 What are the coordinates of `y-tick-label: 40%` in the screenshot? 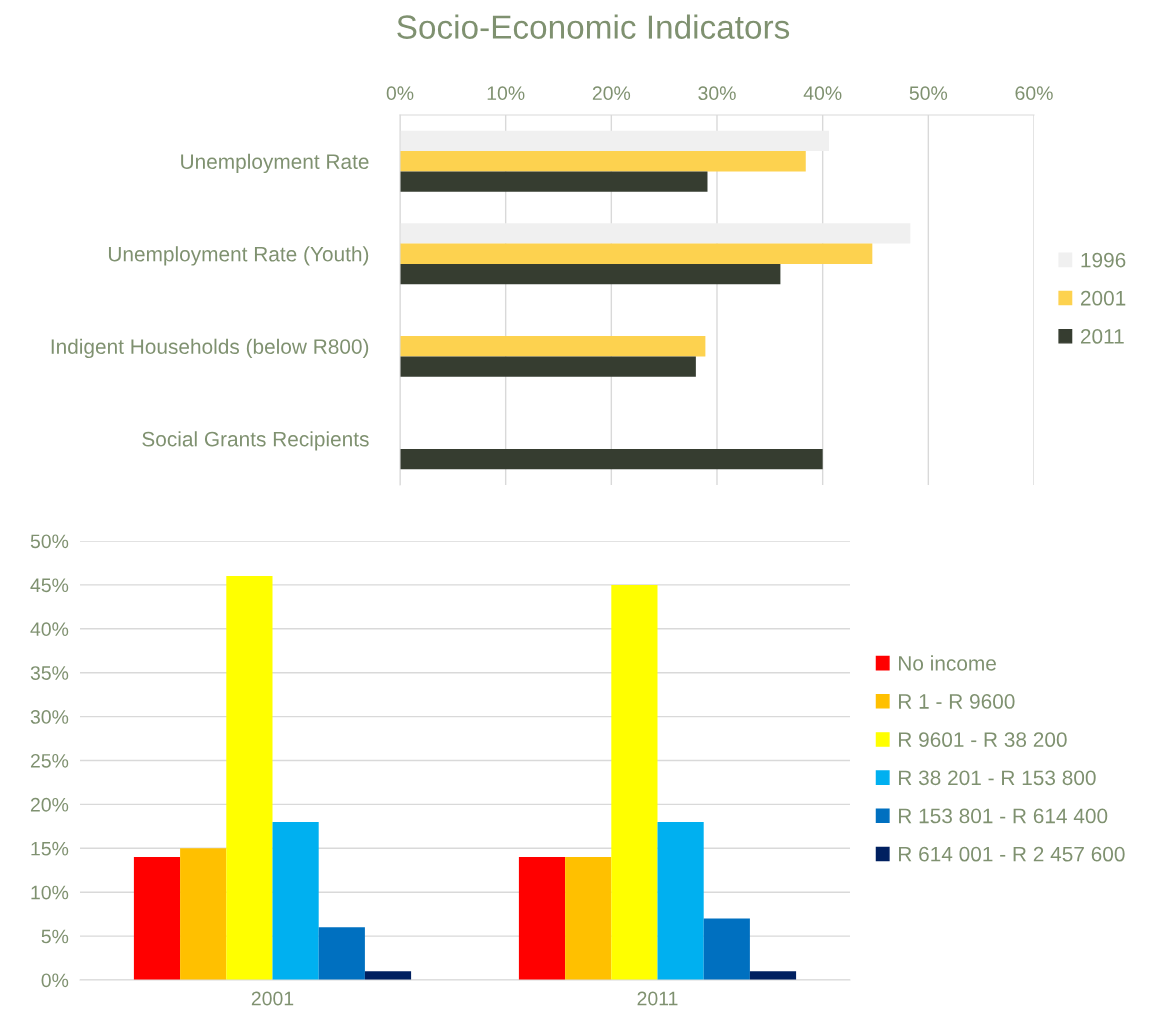 It's located at (49, 629).